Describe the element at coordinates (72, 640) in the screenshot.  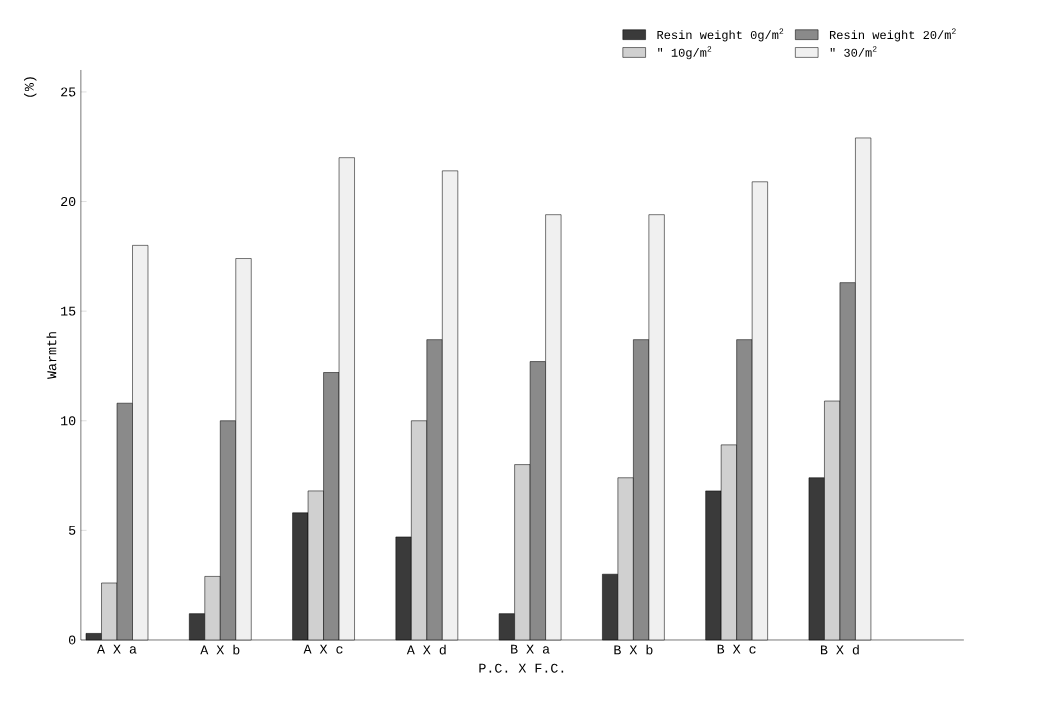
I see `y-tick-label: 0` at that location.